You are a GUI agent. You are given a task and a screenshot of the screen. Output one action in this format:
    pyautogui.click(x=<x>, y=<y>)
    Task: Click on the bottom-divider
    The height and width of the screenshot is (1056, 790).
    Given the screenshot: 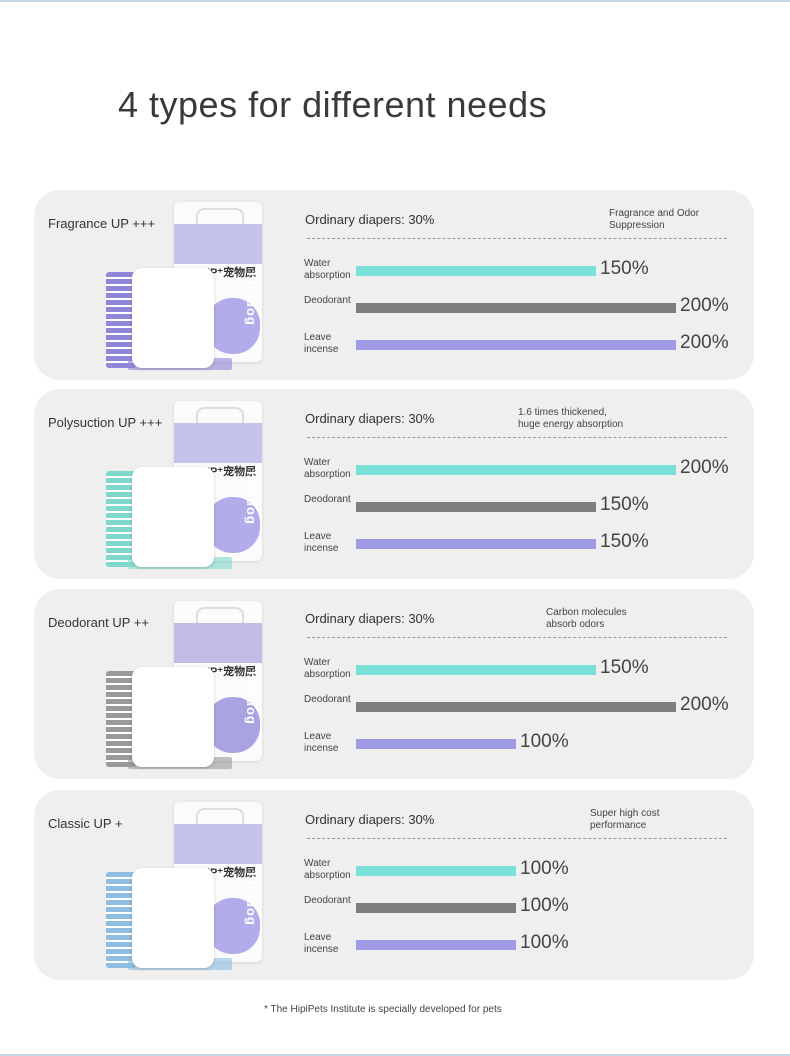 What is the action you would take?
    pyautogui.click(x=395, y=1055)
    